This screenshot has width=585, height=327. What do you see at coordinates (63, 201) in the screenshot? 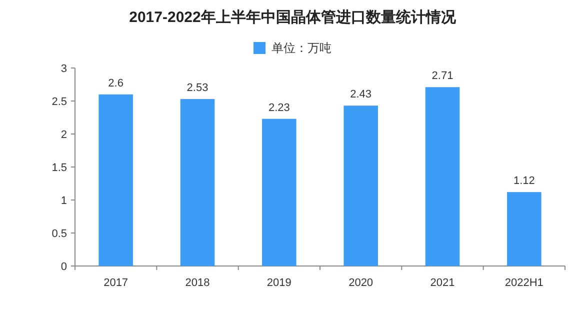
I see `y-tick-label: 1` at bounding box center [63, 201].